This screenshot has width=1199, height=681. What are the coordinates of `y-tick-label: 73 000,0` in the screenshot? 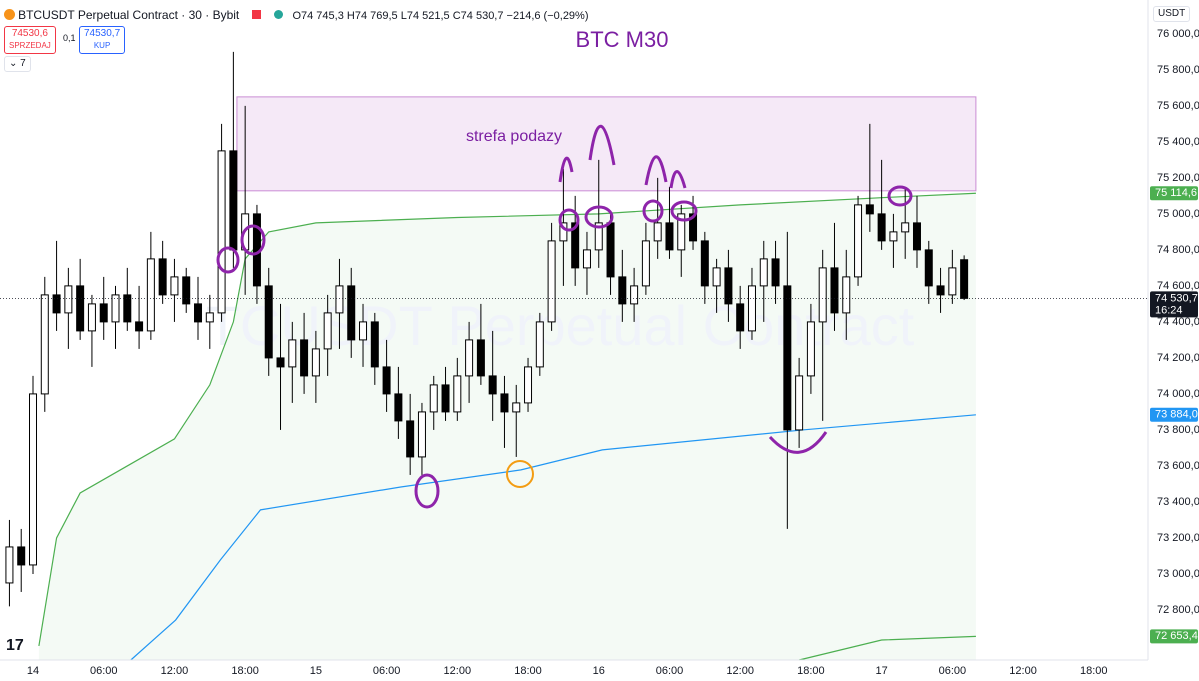 It's located at (1178, 574).